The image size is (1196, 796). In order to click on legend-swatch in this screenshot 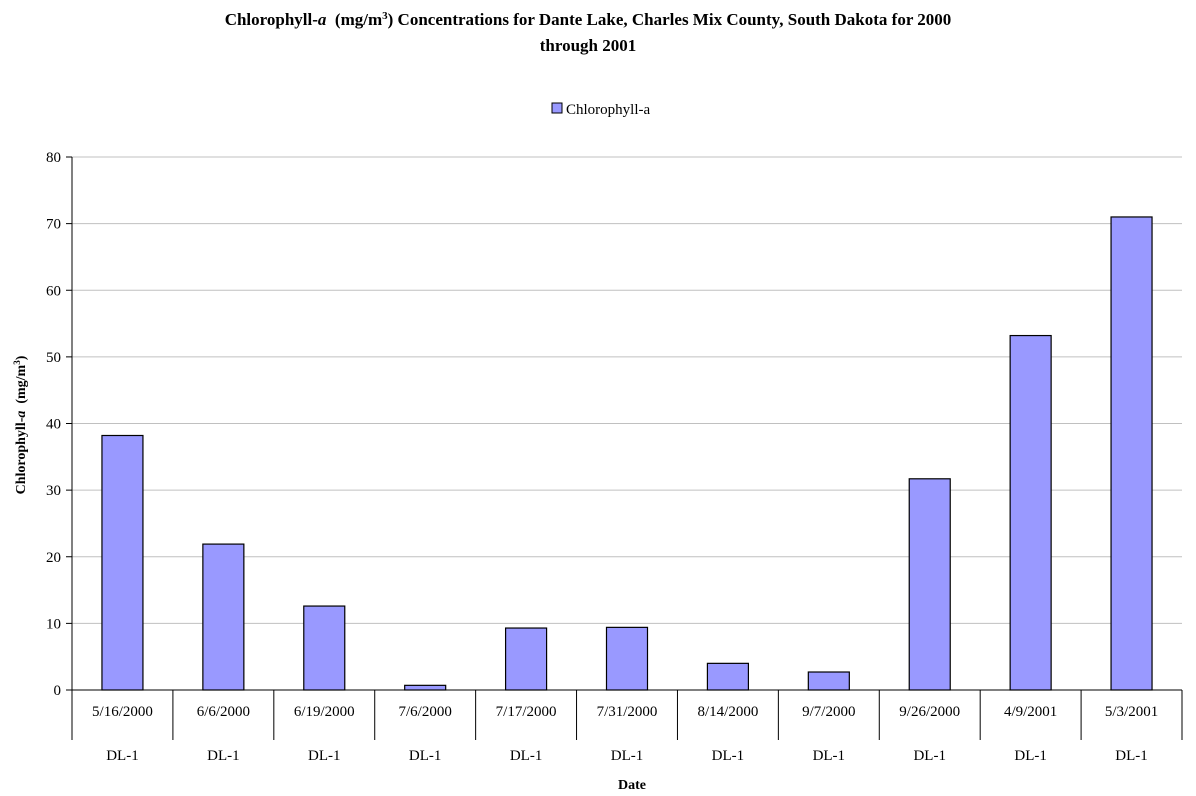, I will do `click(557, 108)`.